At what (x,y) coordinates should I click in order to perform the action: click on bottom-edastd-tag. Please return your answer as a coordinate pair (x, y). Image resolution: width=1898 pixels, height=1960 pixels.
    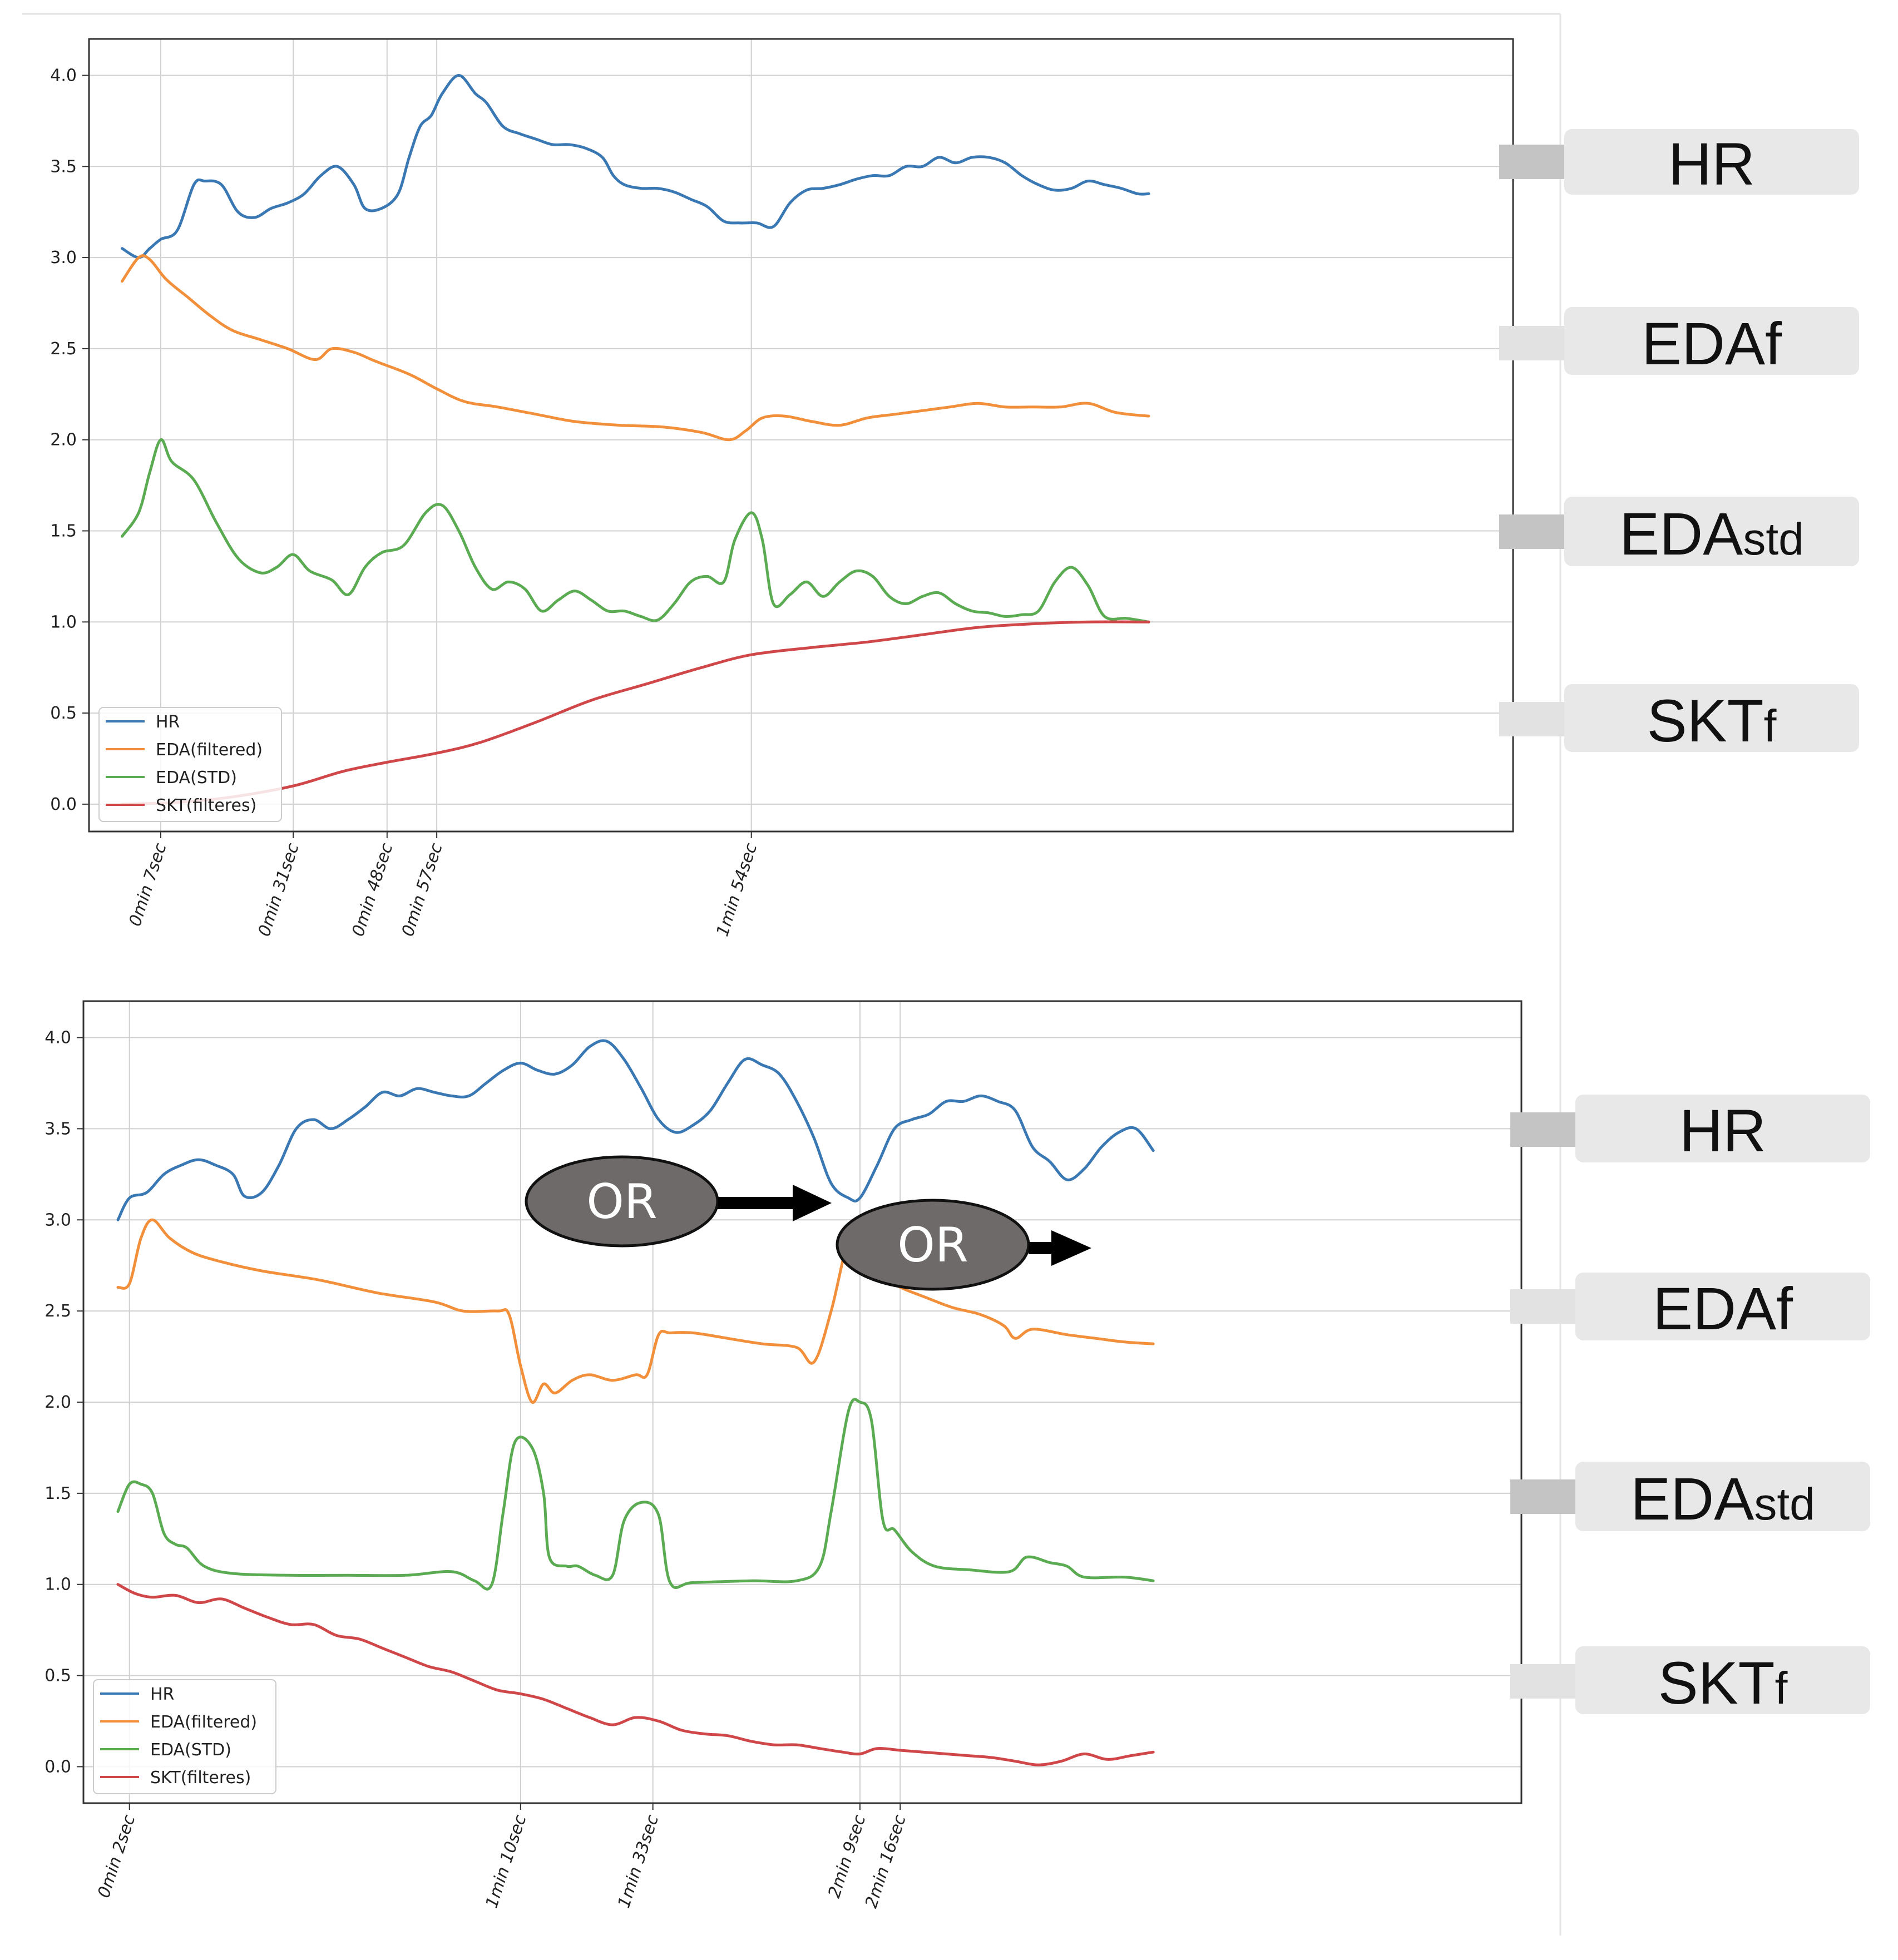
    Looking at the image, I should click on (1722, 1496).